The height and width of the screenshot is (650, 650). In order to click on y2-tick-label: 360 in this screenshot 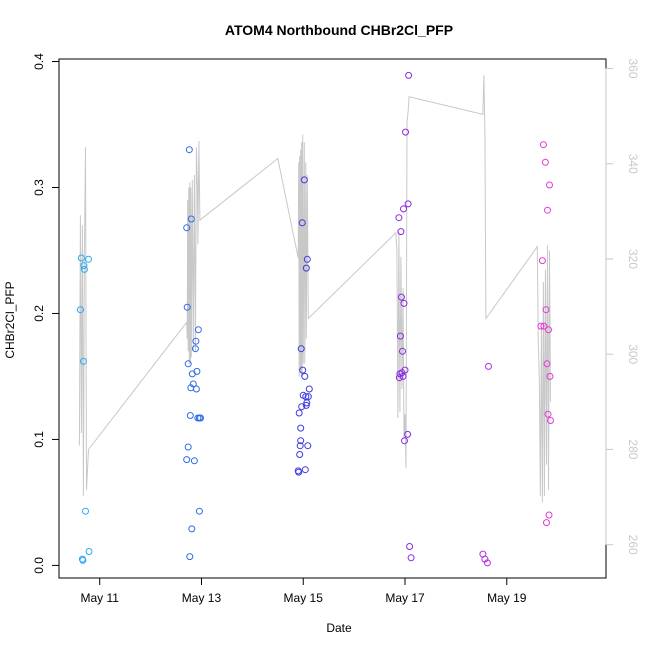, I will do `click(633, 69)`.